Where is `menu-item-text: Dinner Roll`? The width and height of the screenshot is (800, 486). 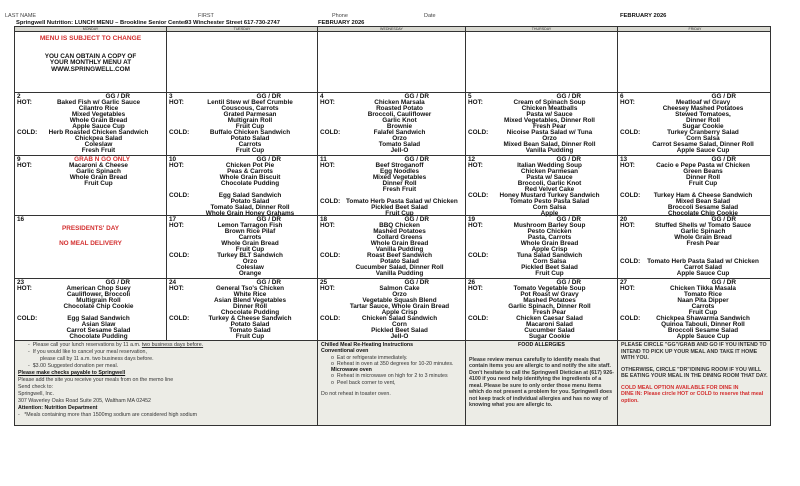
menu-item-text: Dinner Roll is located at coordinates (703, 121).